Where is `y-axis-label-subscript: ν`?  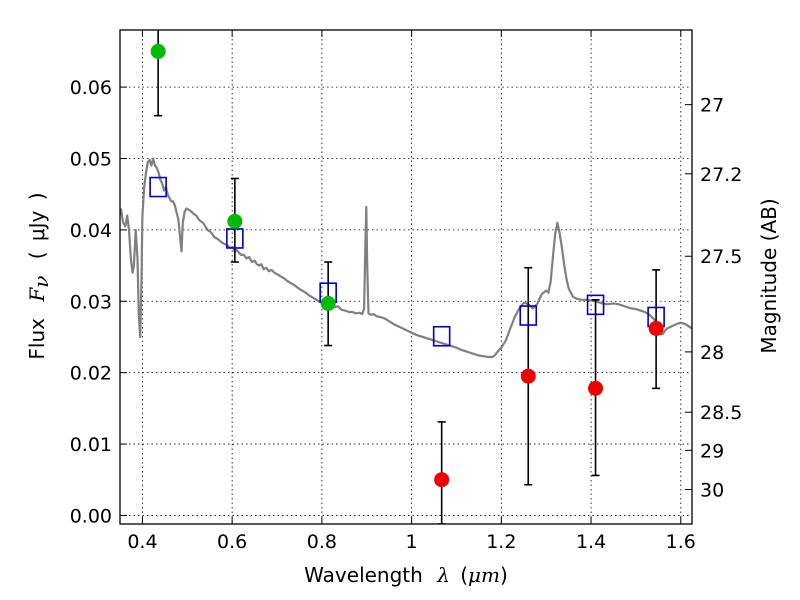 y-axis-label-subscript: ν is located at coordinates (41, 282).